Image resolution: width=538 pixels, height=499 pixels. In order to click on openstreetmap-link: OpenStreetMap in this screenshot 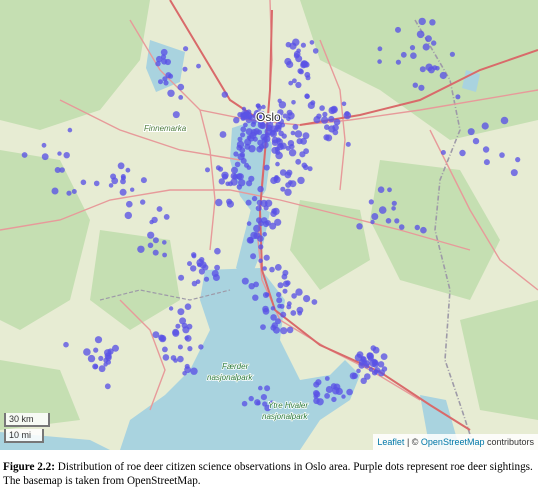, I will do `click(452, 442)`.